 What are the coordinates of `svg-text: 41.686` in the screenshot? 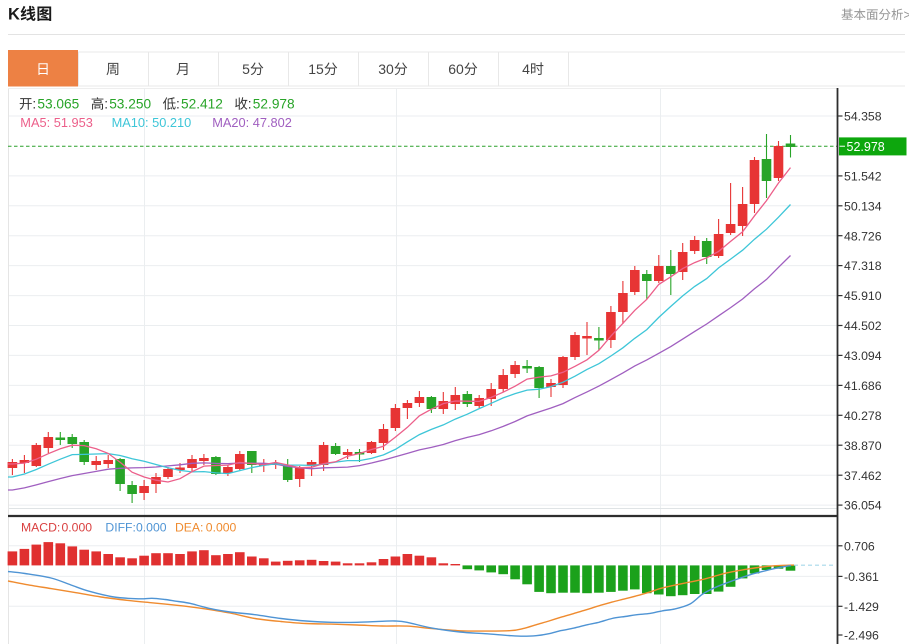 It's located at (863, 386).